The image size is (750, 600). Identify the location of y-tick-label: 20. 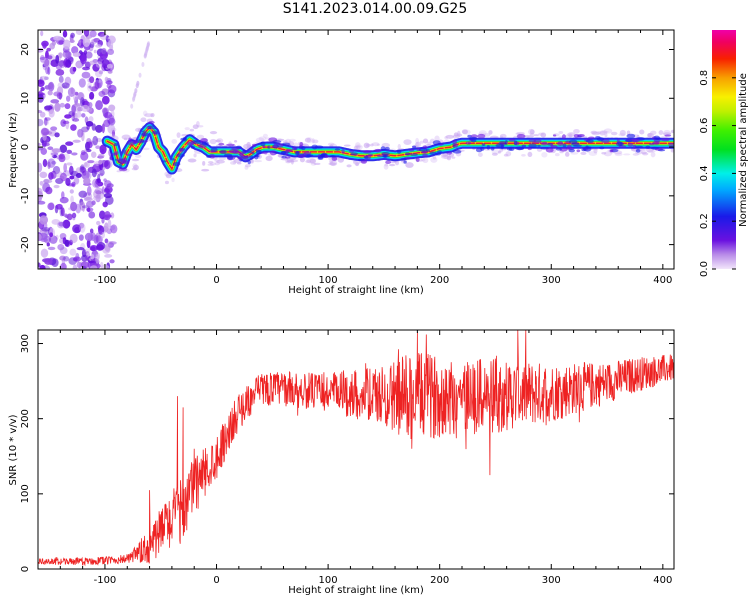
(25, 49).